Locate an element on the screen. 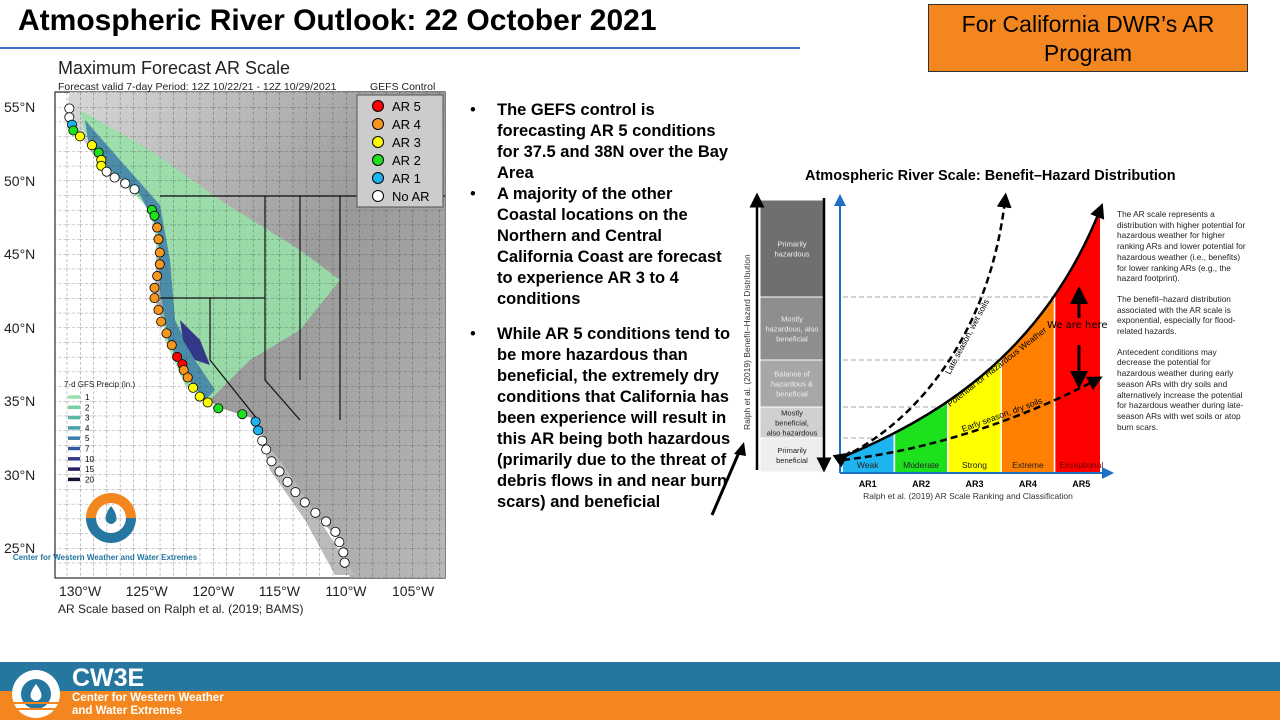 The height and width of the screenshot is (720, 1280). lat-tick-label: 40°N is located at coordinates (20, 327).